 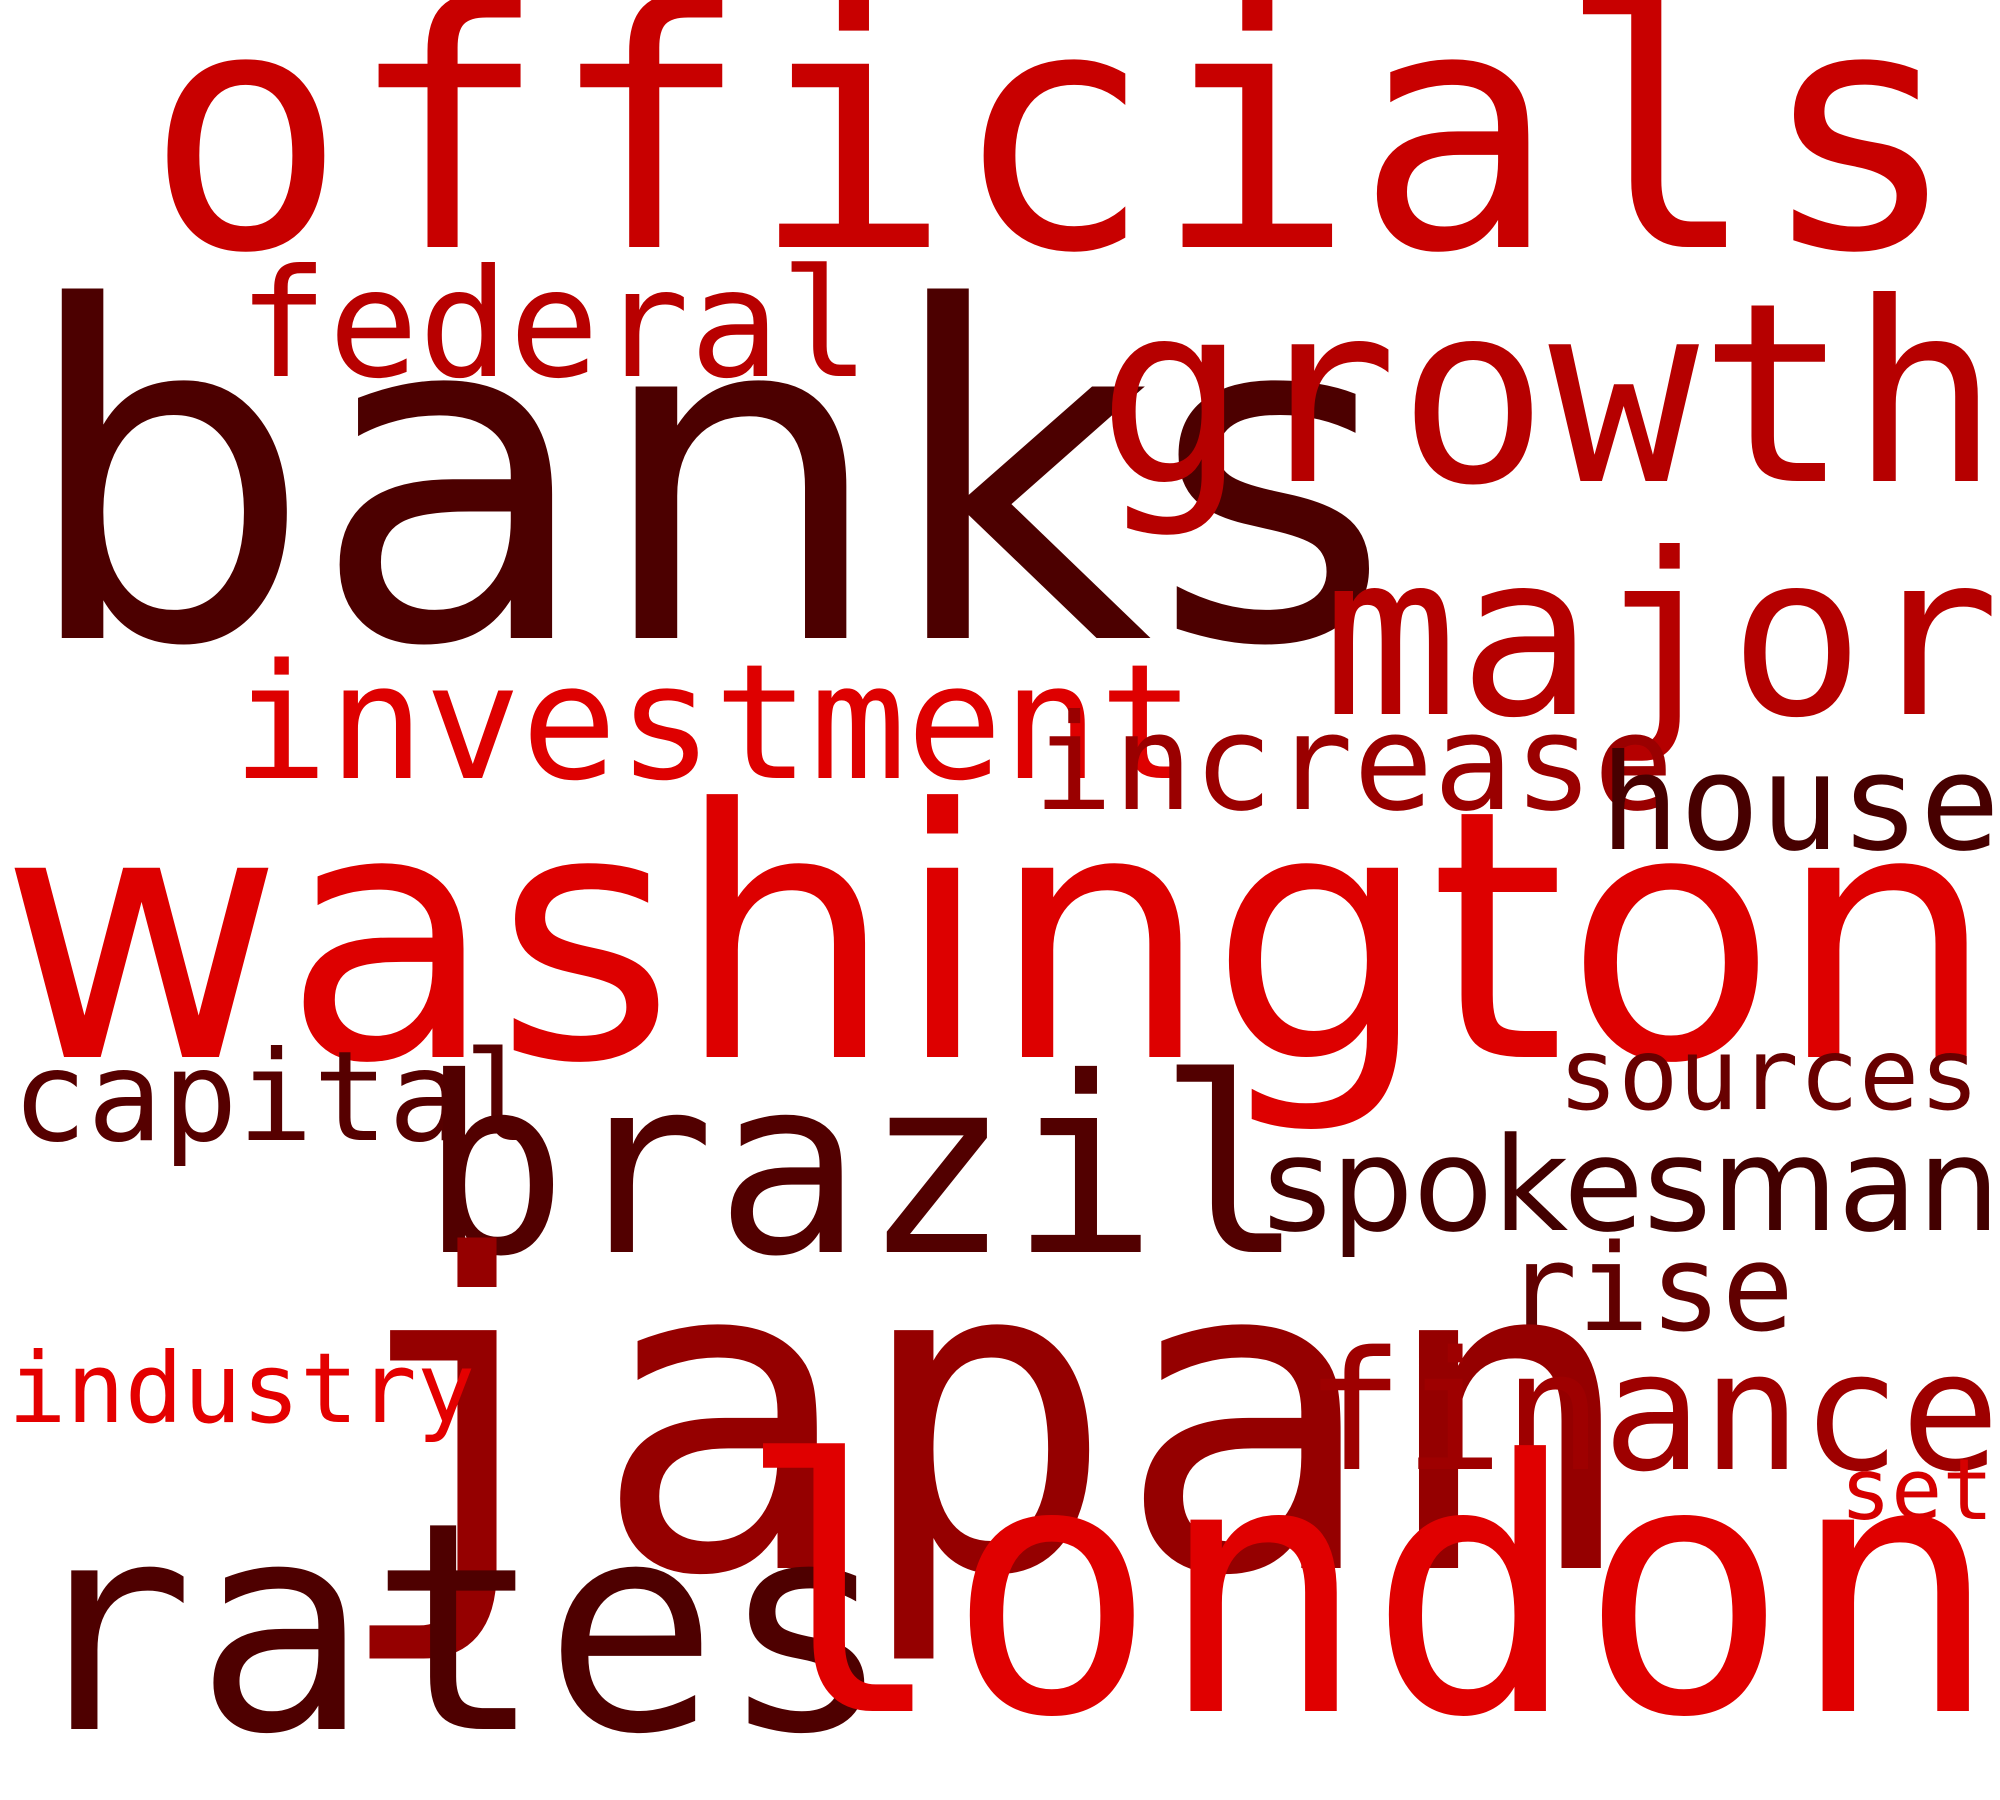 What do you see at coordinates (1799, 804) in the screenshot?
I see `word-house: house` at bounding box center [1799, 804].